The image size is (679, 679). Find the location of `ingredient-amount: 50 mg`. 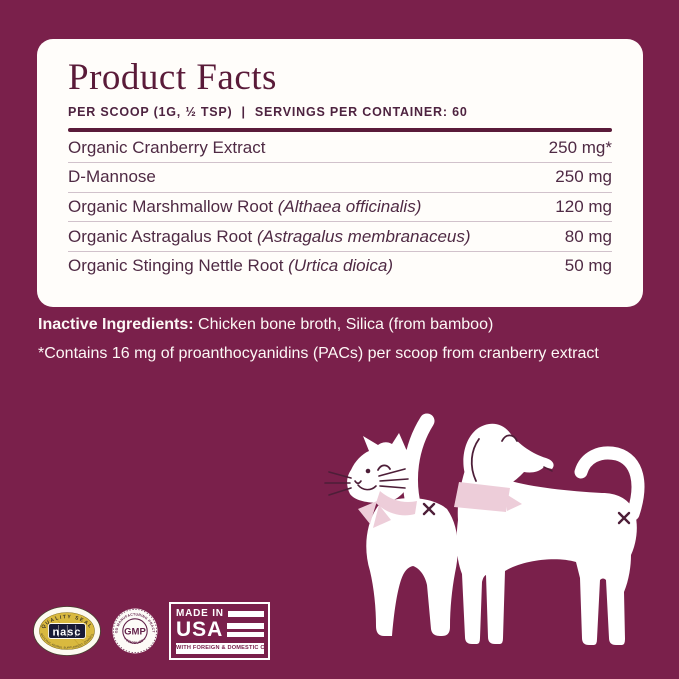

ingredient-amount: 50 mg is located at coordinates (588, 266).